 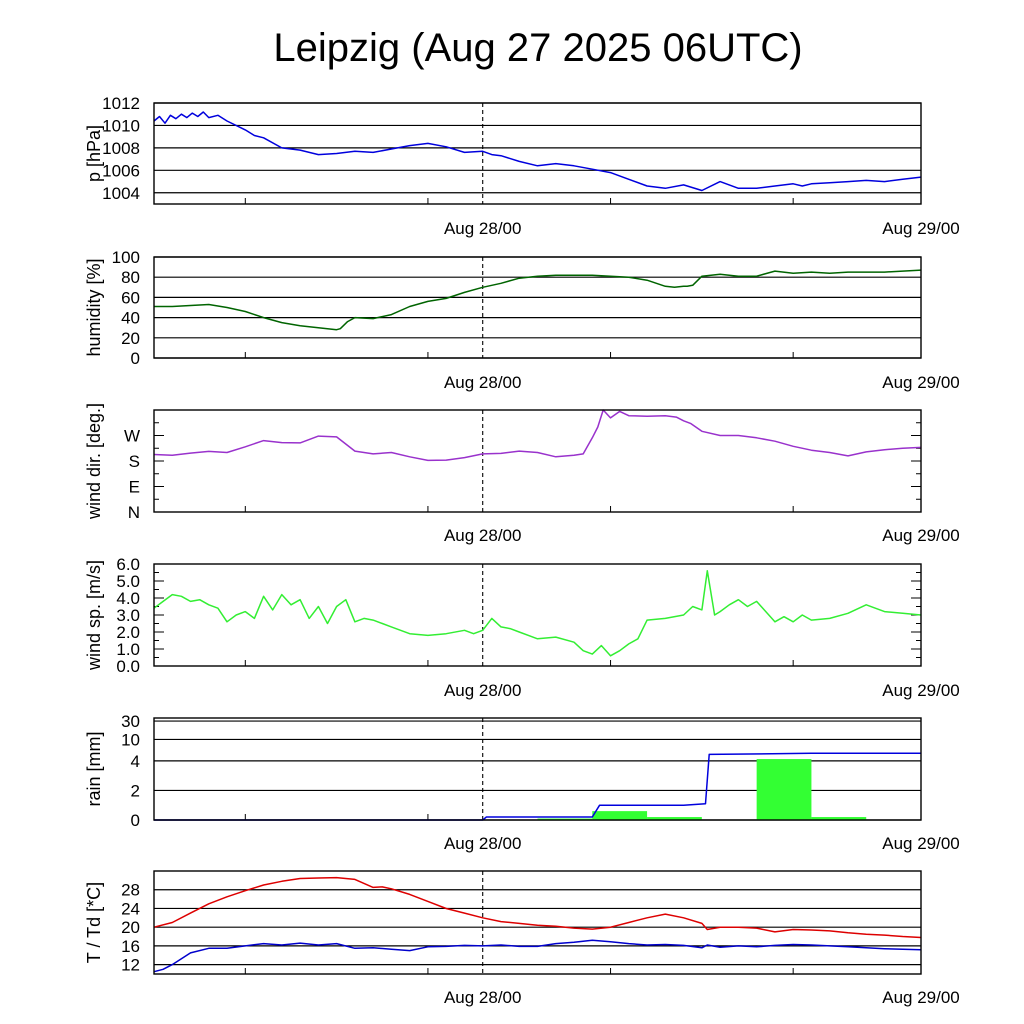 What do you see at coordinates (134, 461) in the screenshot?
I see `y-tick-label: S` at bounding box center [134, 461].